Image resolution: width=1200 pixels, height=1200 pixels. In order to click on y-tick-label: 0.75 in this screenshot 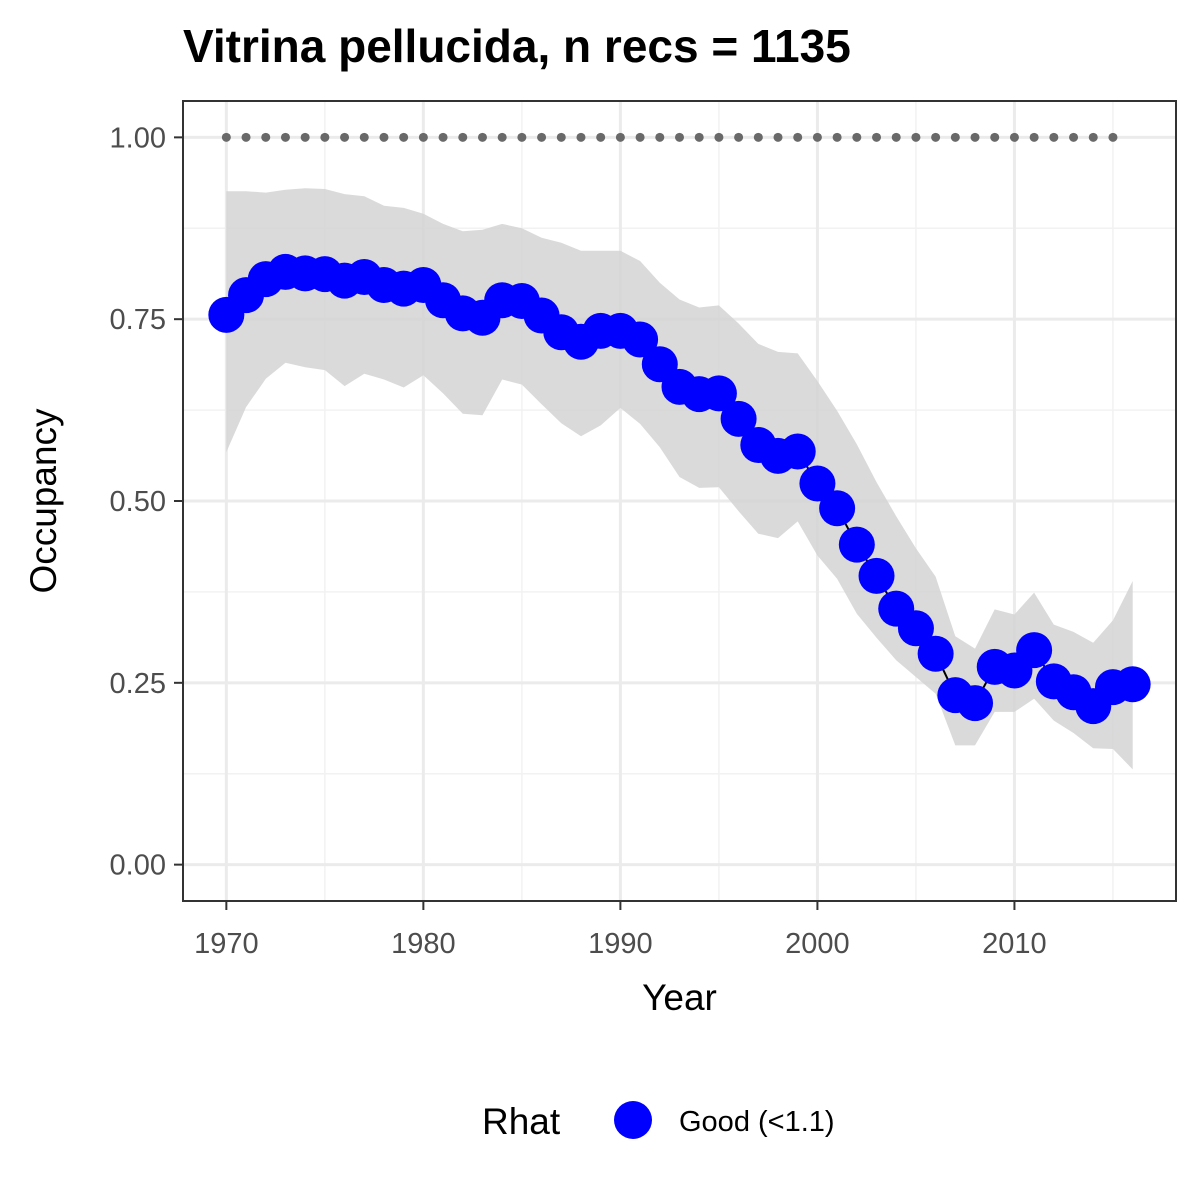, I will do `click(138, 320)`.